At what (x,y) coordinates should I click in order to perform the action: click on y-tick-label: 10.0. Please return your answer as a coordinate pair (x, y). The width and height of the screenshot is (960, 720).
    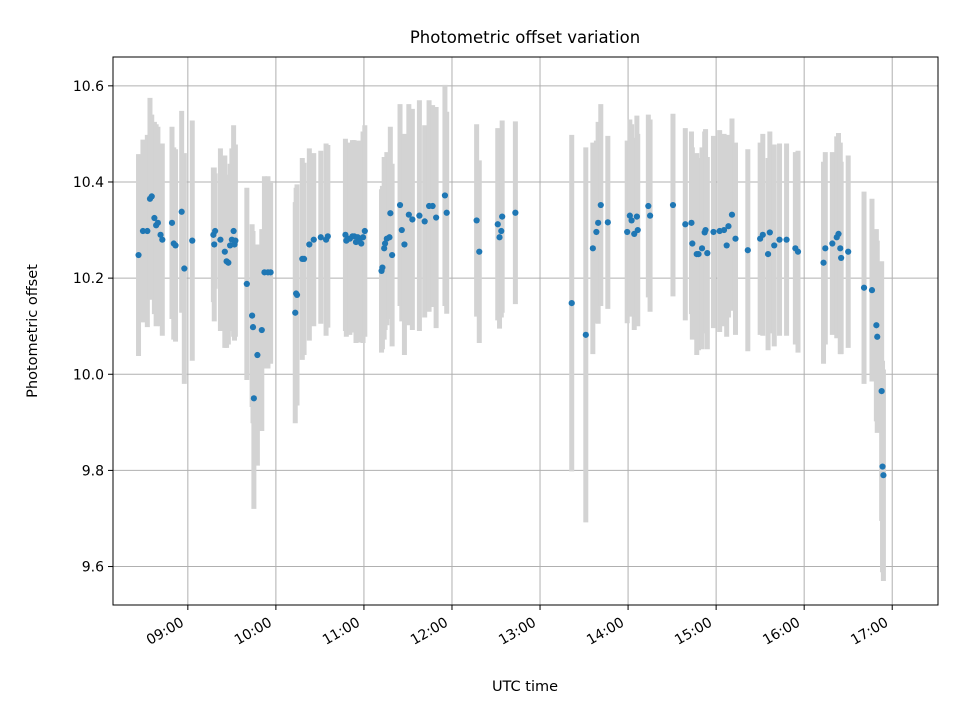
    Looking at the image, I should click on (88, 375).